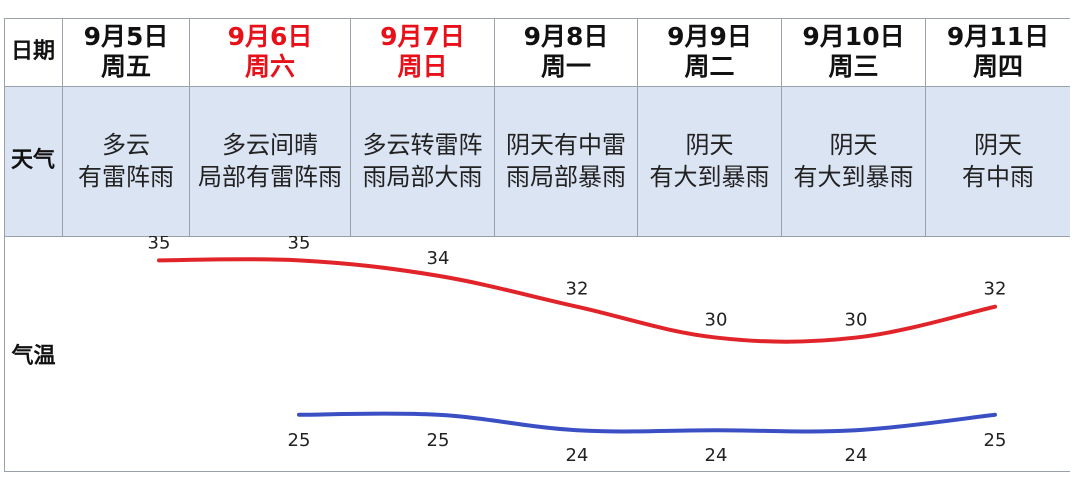 The width and height of the screenshot is (1080, 481). Describe the element at coordinates (270, 177) in the screenshot. I see `weather-line-2: 局部有雷阵雨` at that location.